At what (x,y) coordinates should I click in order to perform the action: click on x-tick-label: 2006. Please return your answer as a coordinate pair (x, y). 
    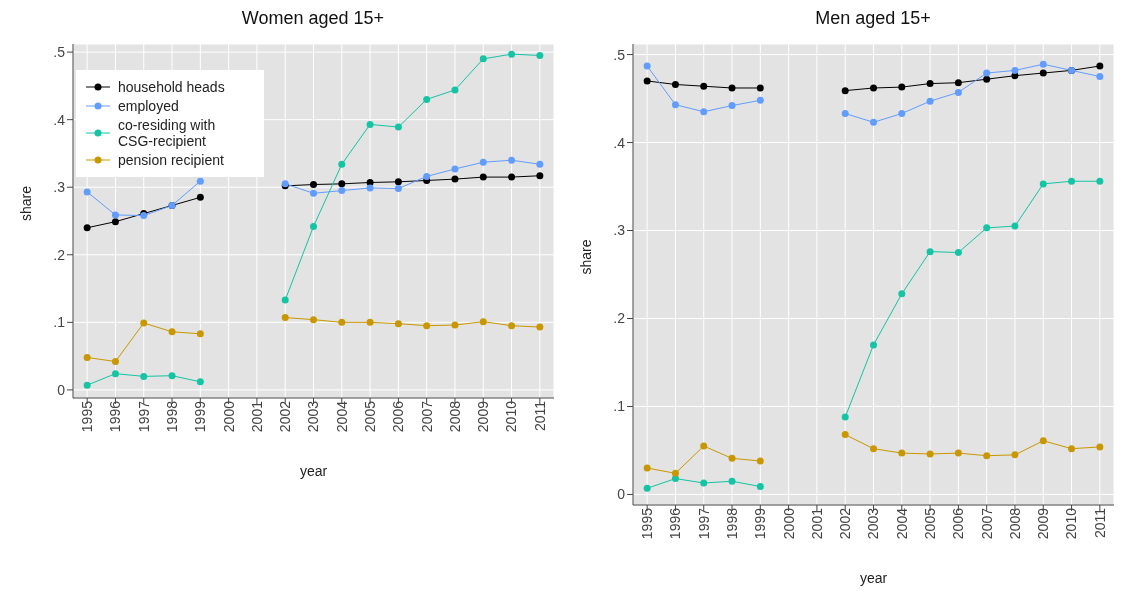
    Looking at the image, I should click on (398, 416).